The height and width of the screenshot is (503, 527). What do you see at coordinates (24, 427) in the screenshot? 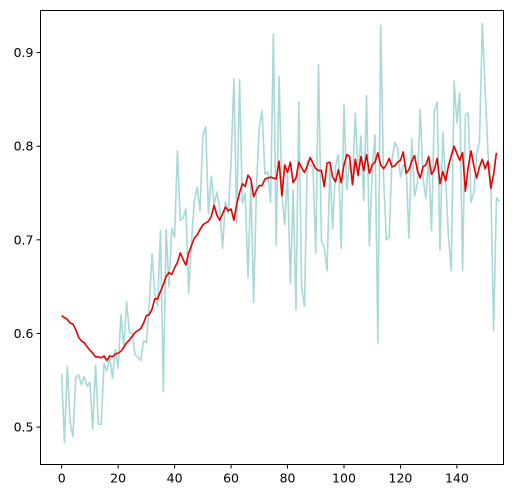
I see `y-tick-label: 0.5` at bounding box center [24, 427].